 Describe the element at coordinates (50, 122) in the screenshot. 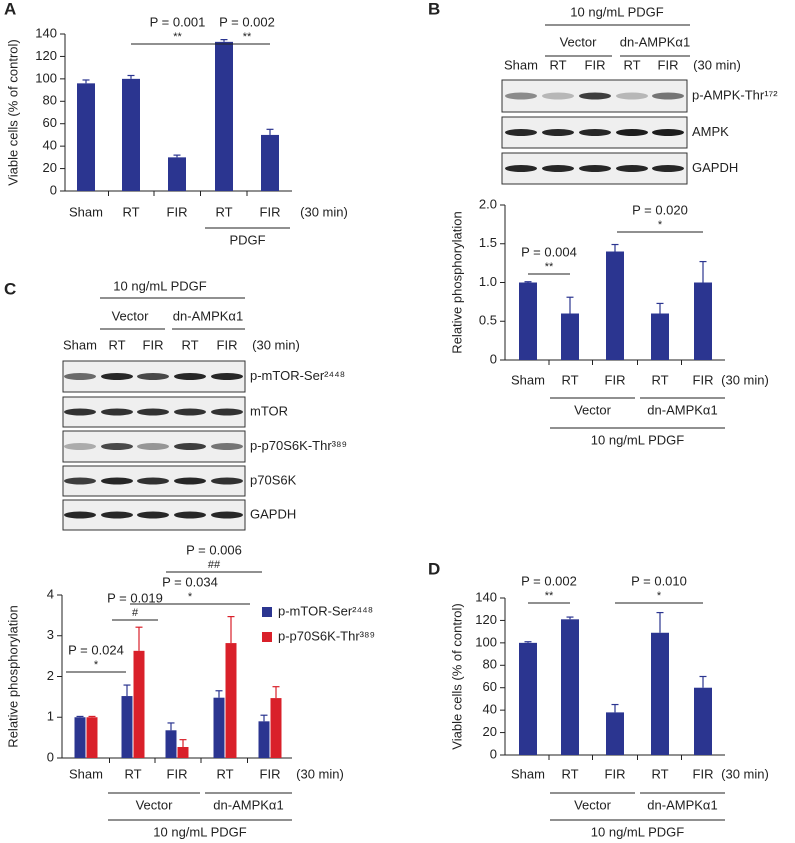

I see `y-tick-label: 60` at that location.